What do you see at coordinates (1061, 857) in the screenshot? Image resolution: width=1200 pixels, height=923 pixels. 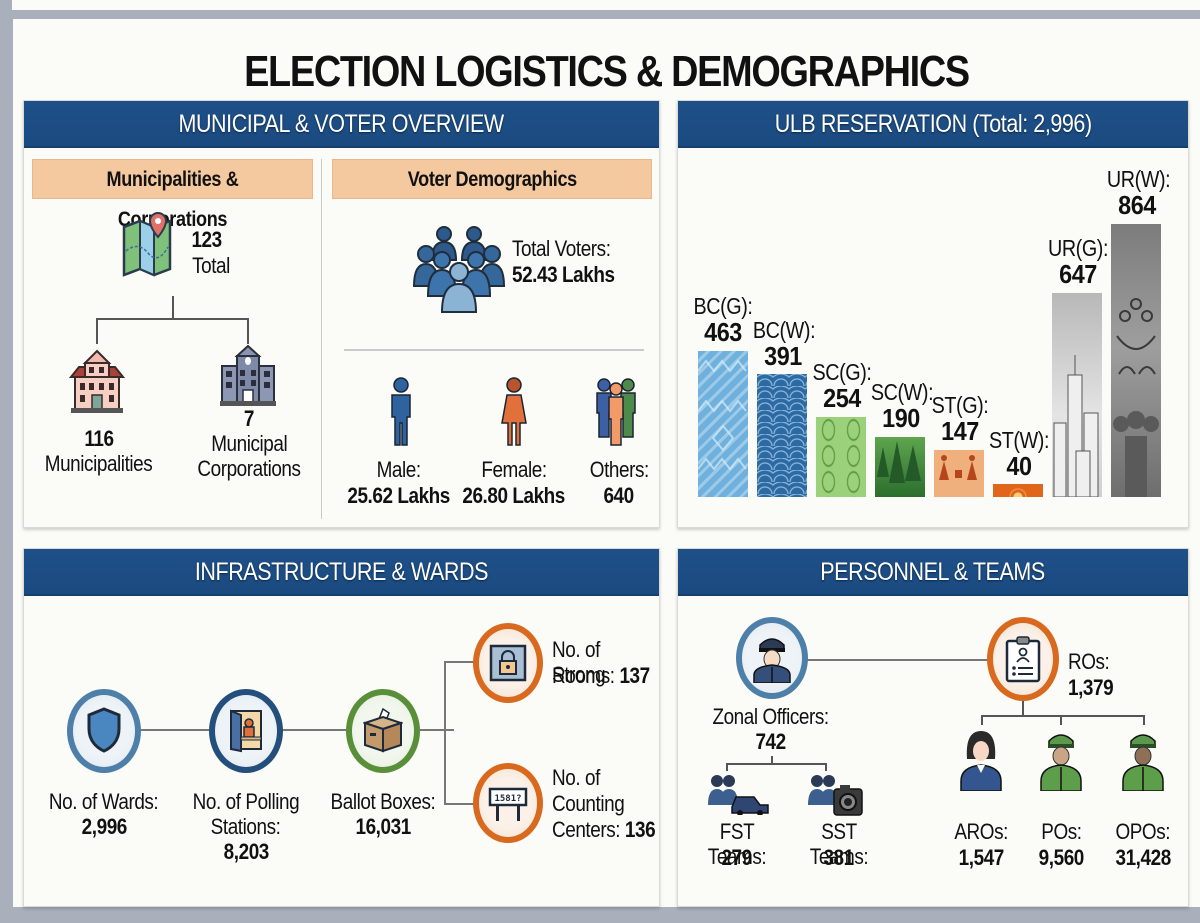 I see `po-value: 9,560` at bounding box center [1061, 857].